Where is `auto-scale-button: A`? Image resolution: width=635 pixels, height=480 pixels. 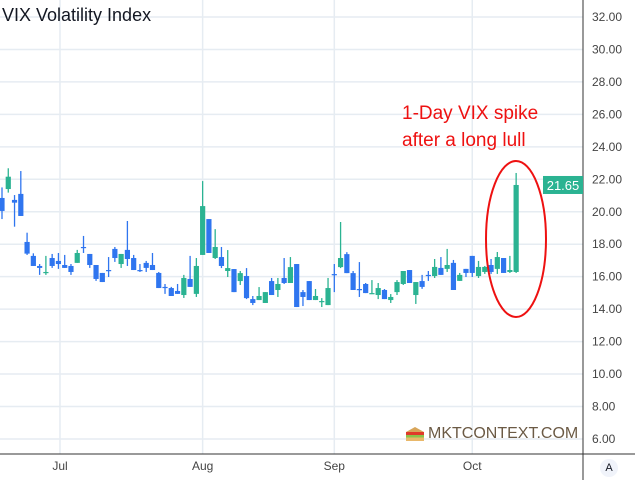
auto-scale-button: A is located at coordinates (609, 468).